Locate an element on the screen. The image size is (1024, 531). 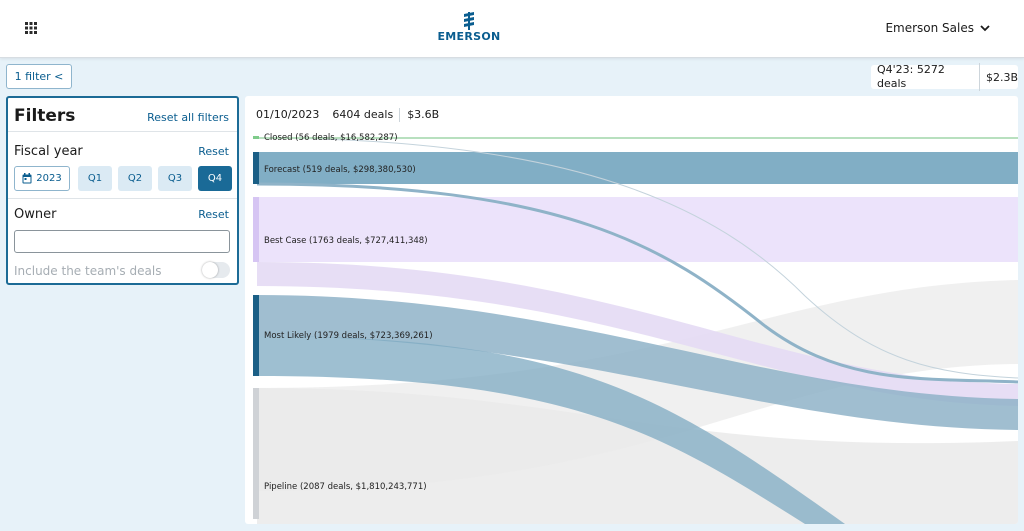
quarter-q1-button: Q1 is located at coordinates (95, 178).